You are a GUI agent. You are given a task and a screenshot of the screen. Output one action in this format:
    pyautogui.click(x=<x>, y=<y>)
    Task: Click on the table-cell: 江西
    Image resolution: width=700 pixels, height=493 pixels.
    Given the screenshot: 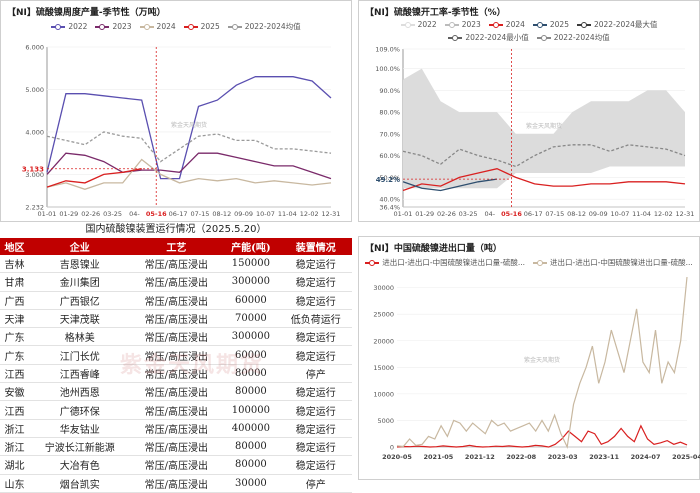 What is the action you would take?
    pyautogui.click(x=14, y=412)
    